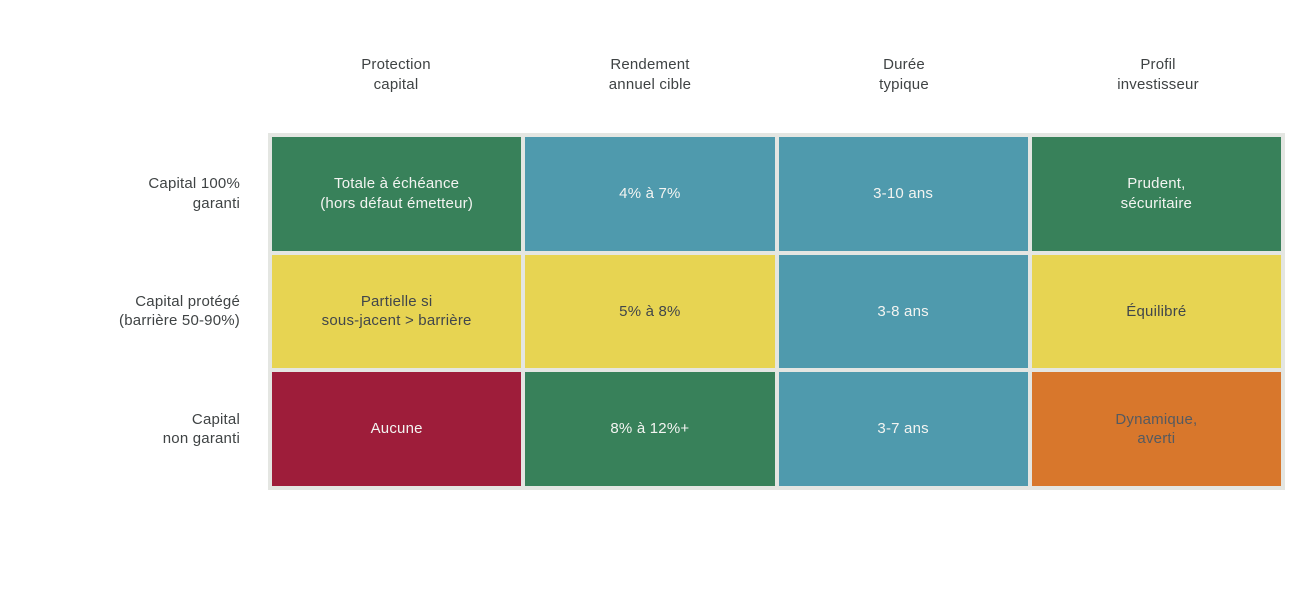 The height and width of the screenshot is (600, 1300). Describe the element at coordinates (396, 74) in the screenshot. I see `column-header-protection-capital: Protection capital` at that location.